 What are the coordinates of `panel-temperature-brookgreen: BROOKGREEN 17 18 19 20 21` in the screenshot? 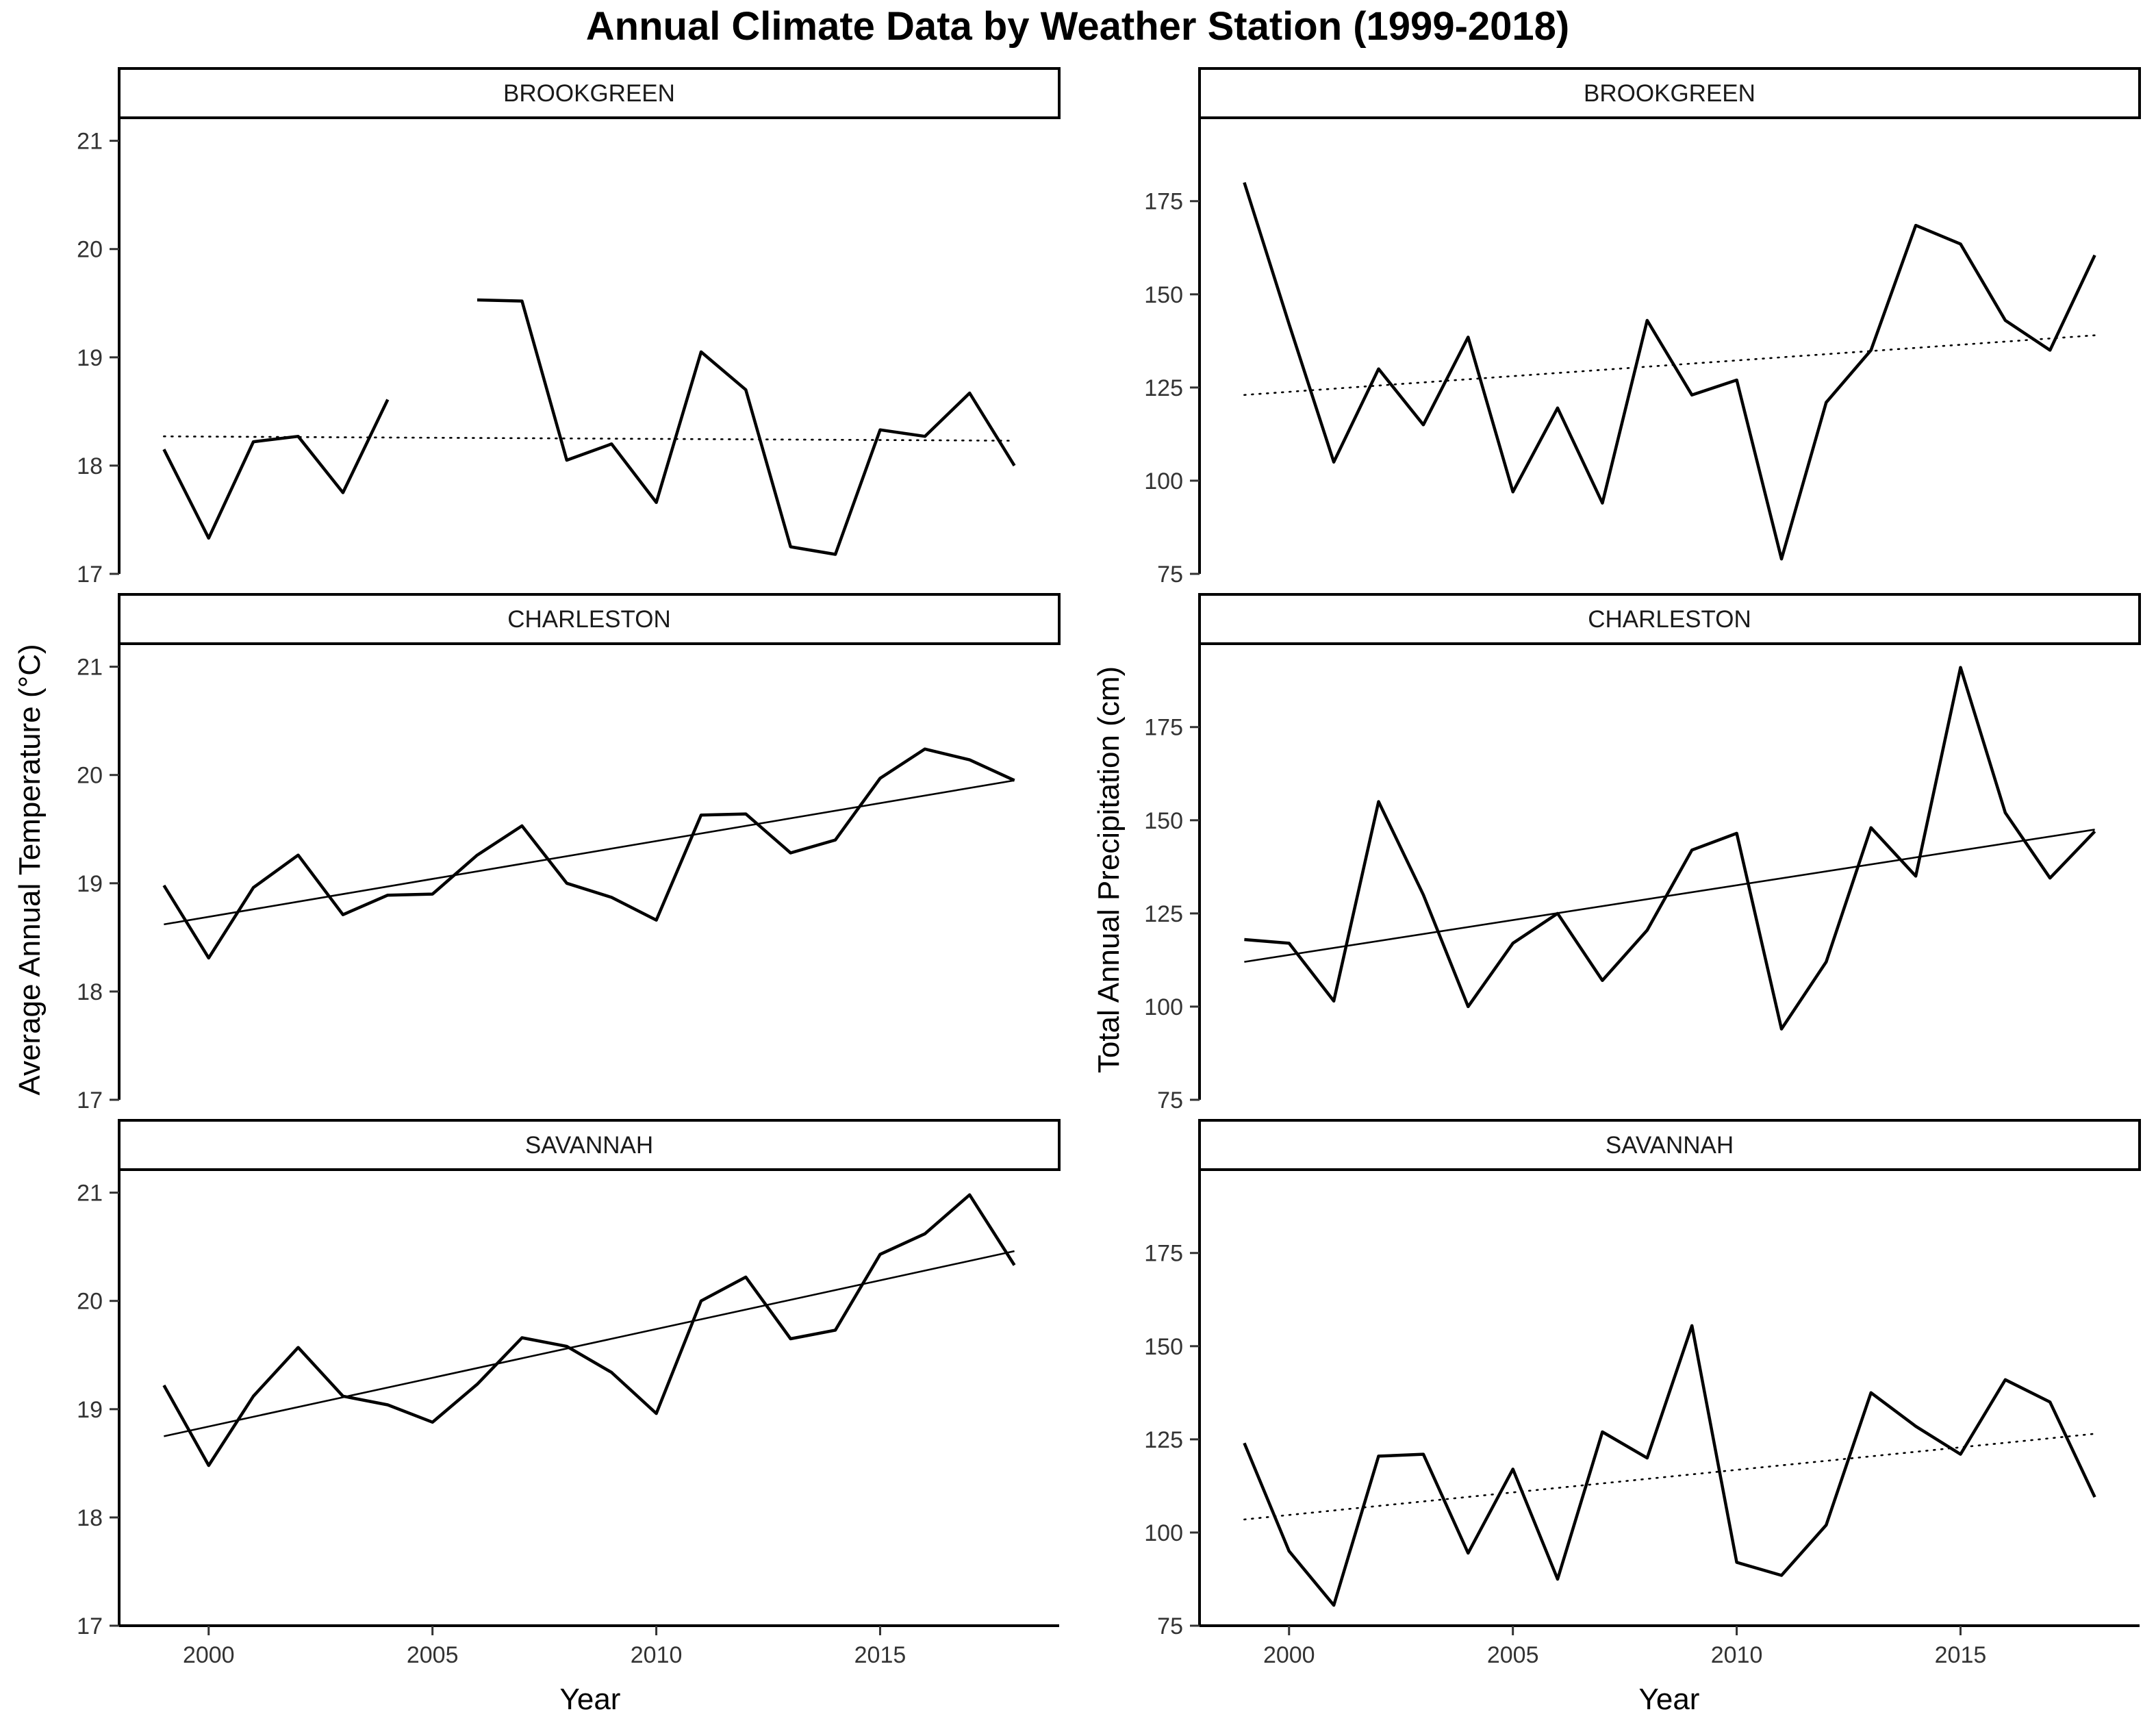 It's located at (569, 327).